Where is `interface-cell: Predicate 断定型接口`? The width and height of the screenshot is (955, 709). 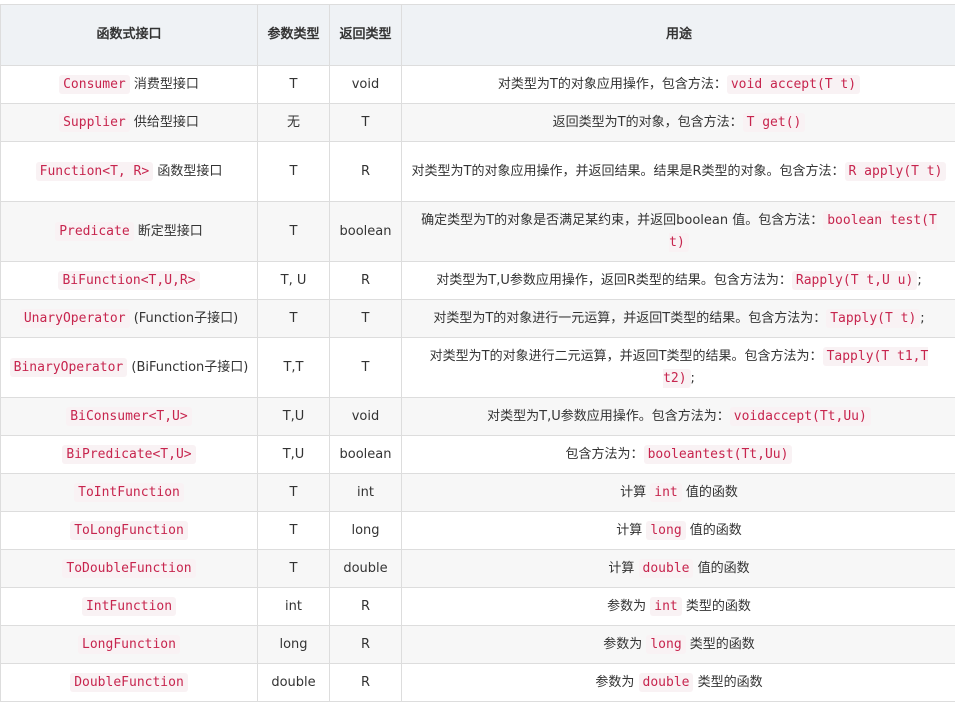
interface-cell: Predicate 断定型接口 is located at coordinates (129, 231).